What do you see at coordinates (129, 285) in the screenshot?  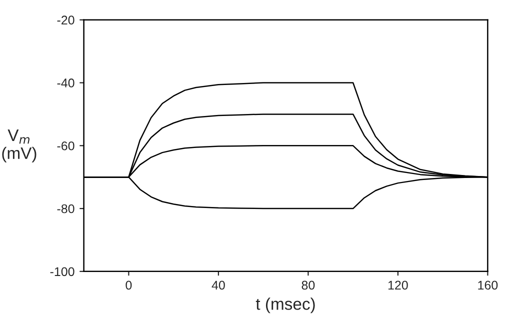 I see `x-tick-label: 0` at bounding box center [129, 285].